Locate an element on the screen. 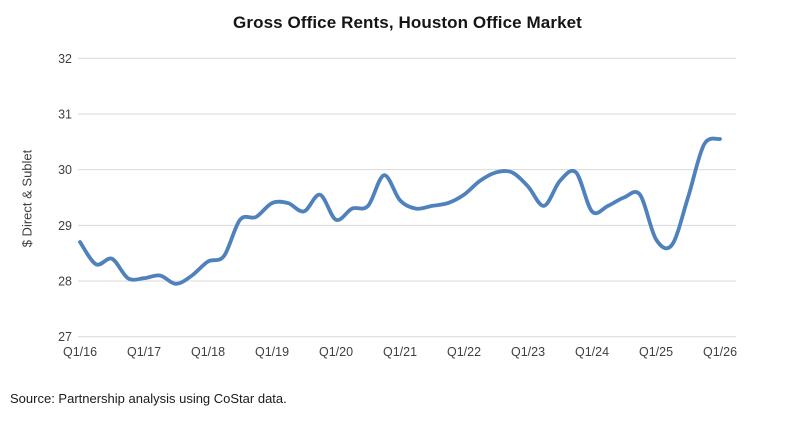 Image resolution: width=787 pixels, height=431 pixels. x-tick-label: Q1/18 is located at coordinates (208, 352).